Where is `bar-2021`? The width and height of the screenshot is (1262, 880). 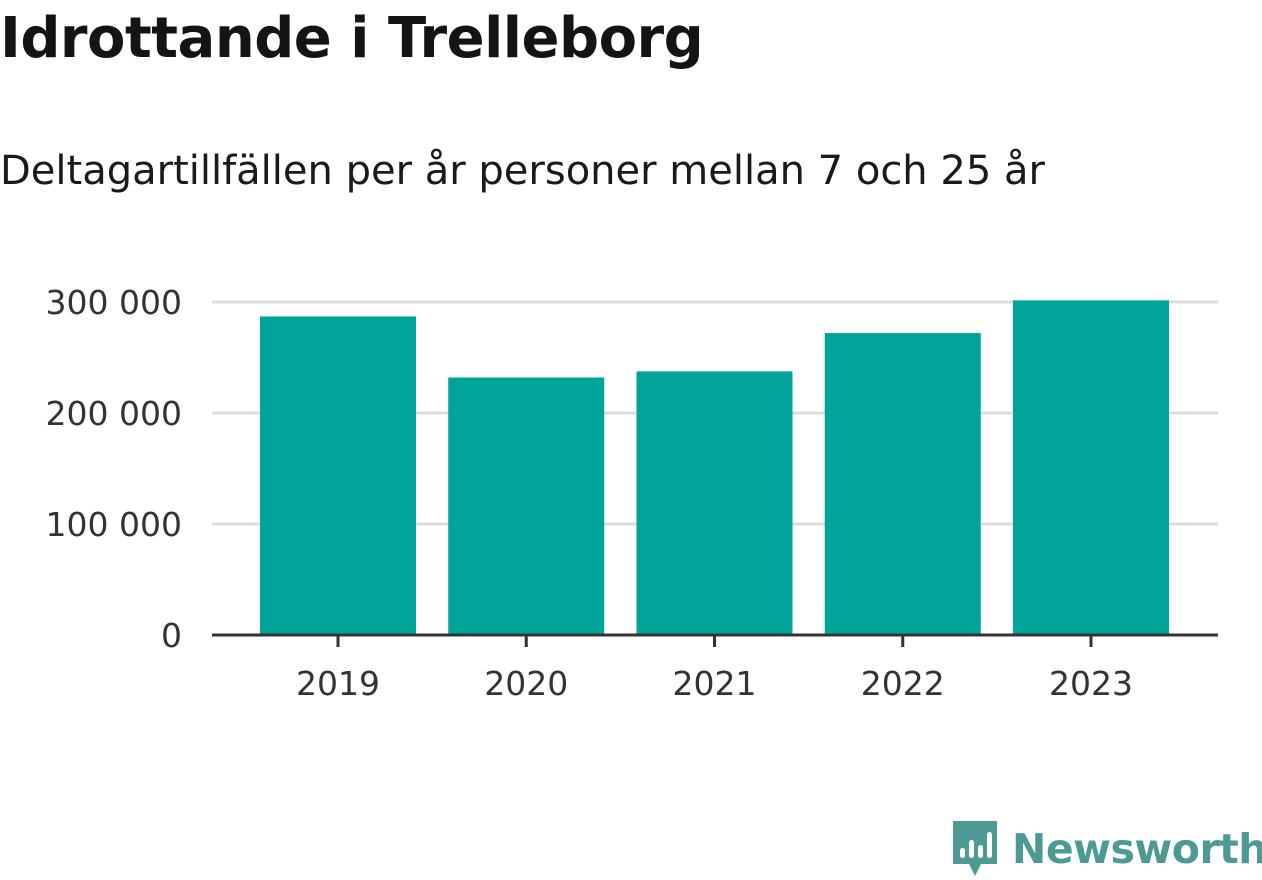
bar-2021 is located at coordinates (714, 503).